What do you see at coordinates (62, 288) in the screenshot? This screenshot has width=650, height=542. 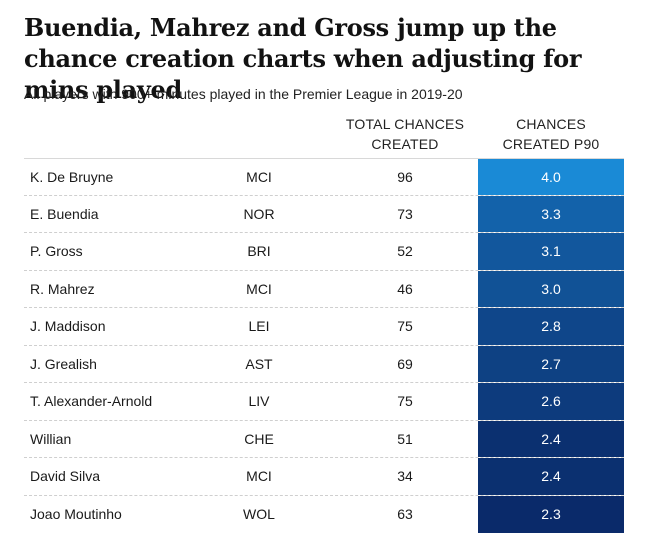 I see `player-name: R. Mahrez` at bounding box center [62, 288].